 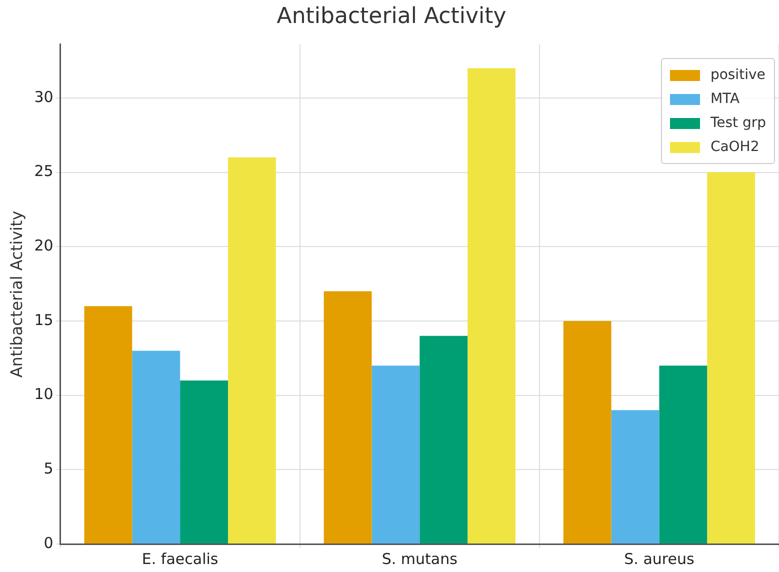 I want to click on chart-title: Antibacterial Activity, so click(x=391, y=16).